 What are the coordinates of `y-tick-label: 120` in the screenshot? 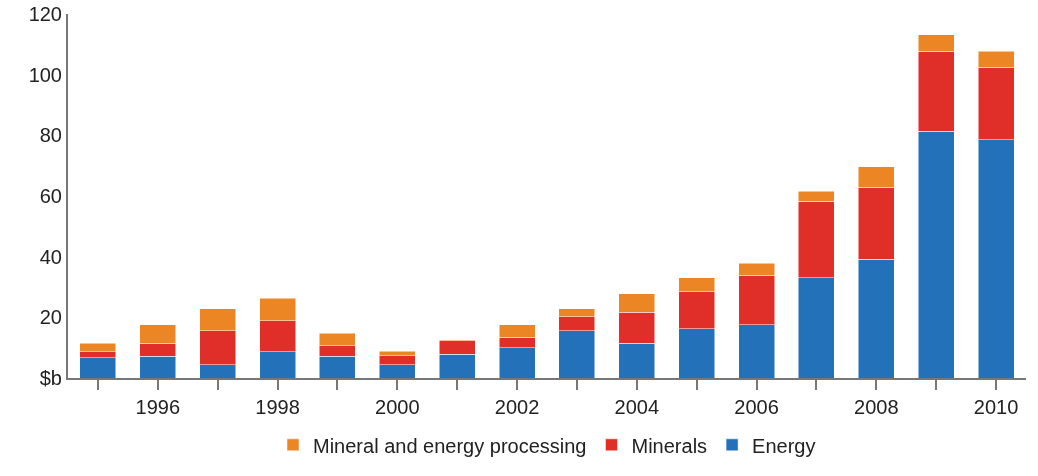 It's located at (45, 14).